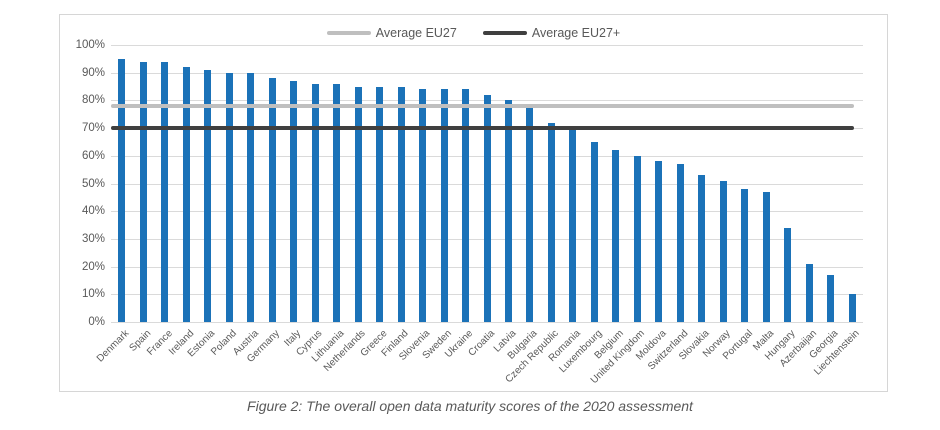 The height and width of the screenshot is (430, 940). Describe the element at coordinates (93, 211) in the screenshot. I see `y-tick-label-40%: 40%` at that location.